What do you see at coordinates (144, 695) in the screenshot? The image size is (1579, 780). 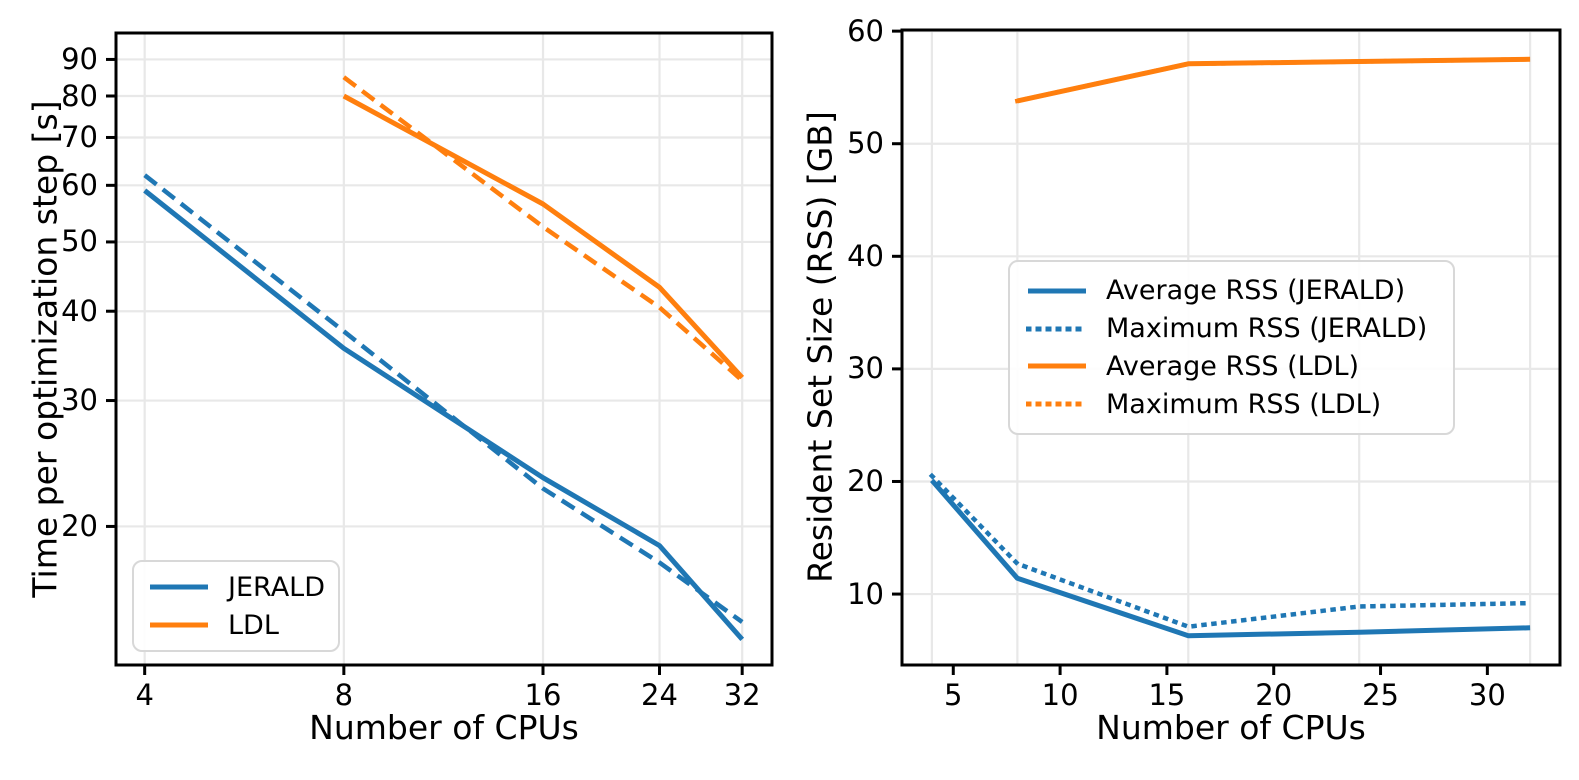 I see `x-tick-label: 4` at bounding box center [144, 695].